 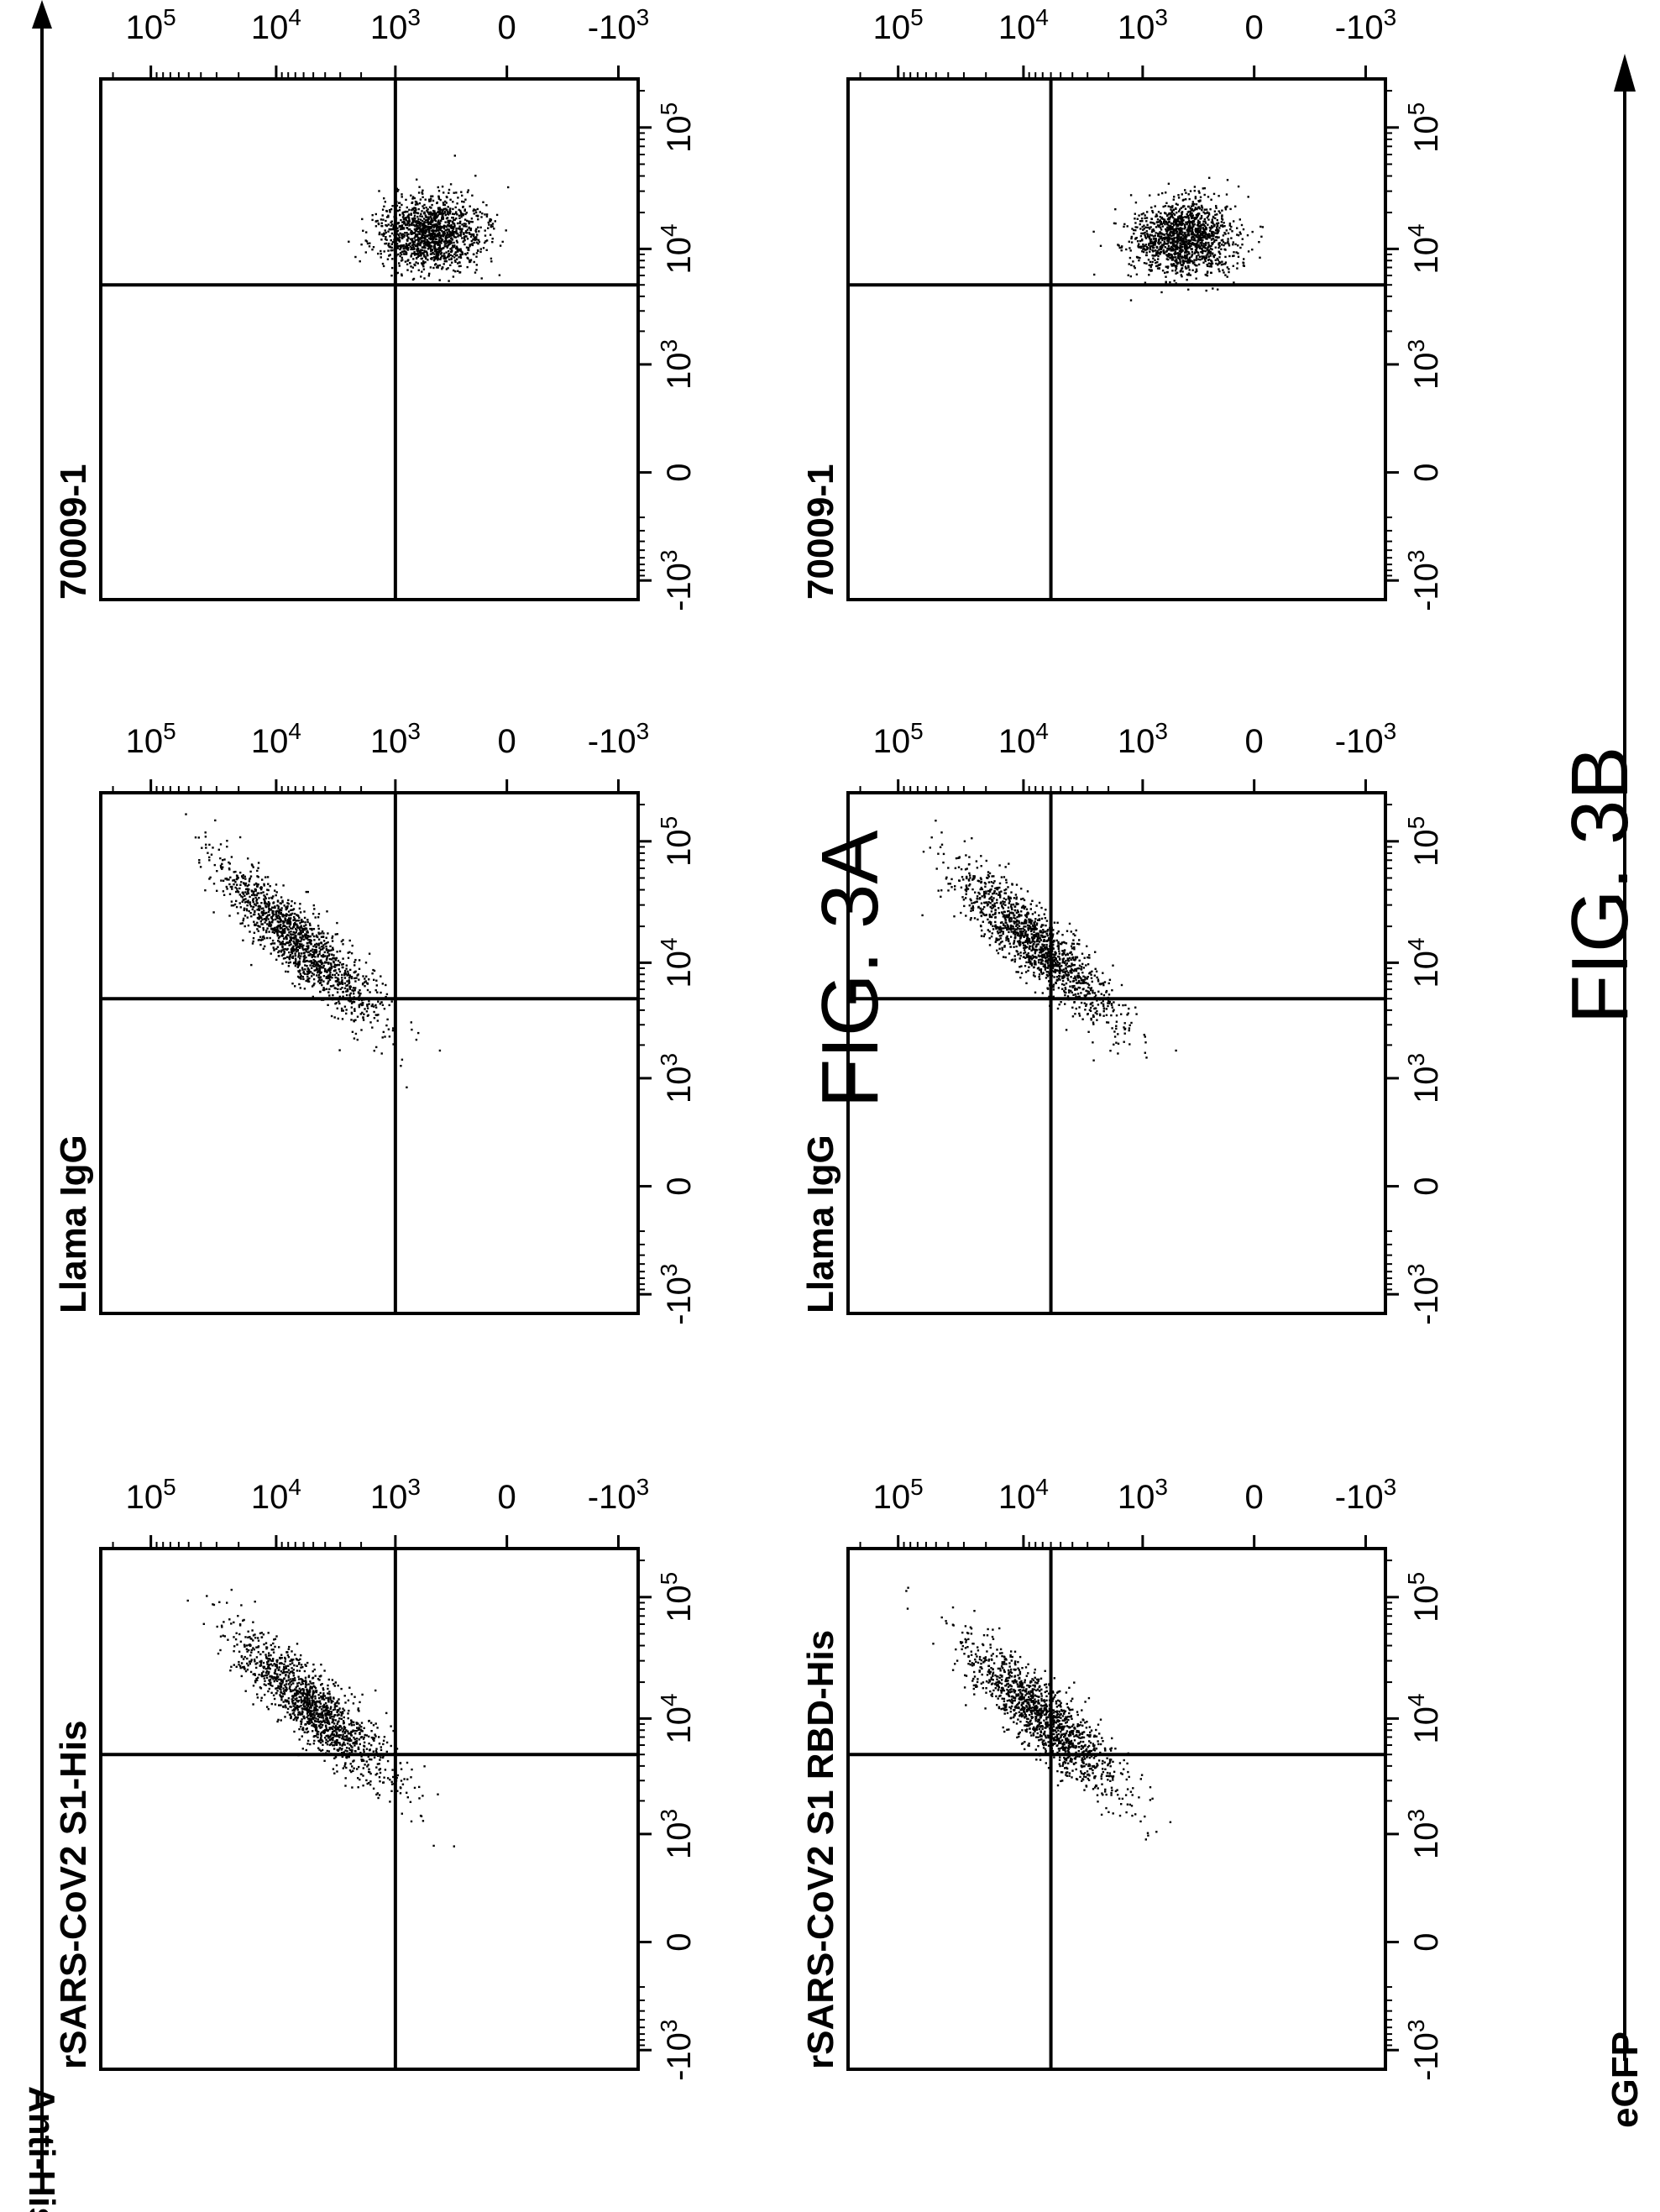 What do you see at coordinates (151, 1495) in the screenshot?
I see `y-tick-label: 105` at bounding box center [151, 1495].